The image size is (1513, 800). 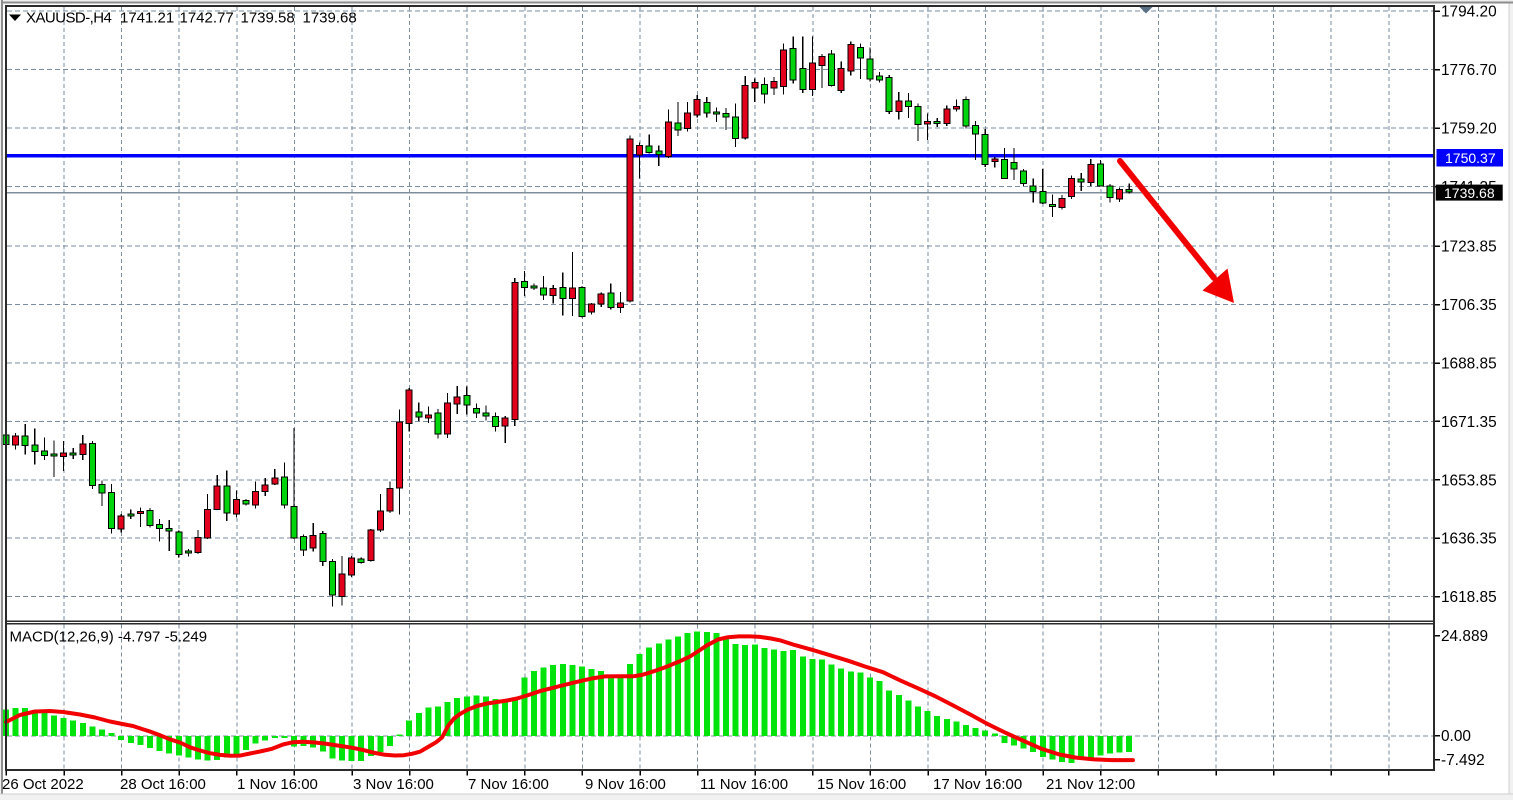 I want to click on svg-text: 24.889, so click(x=1464, y=636).